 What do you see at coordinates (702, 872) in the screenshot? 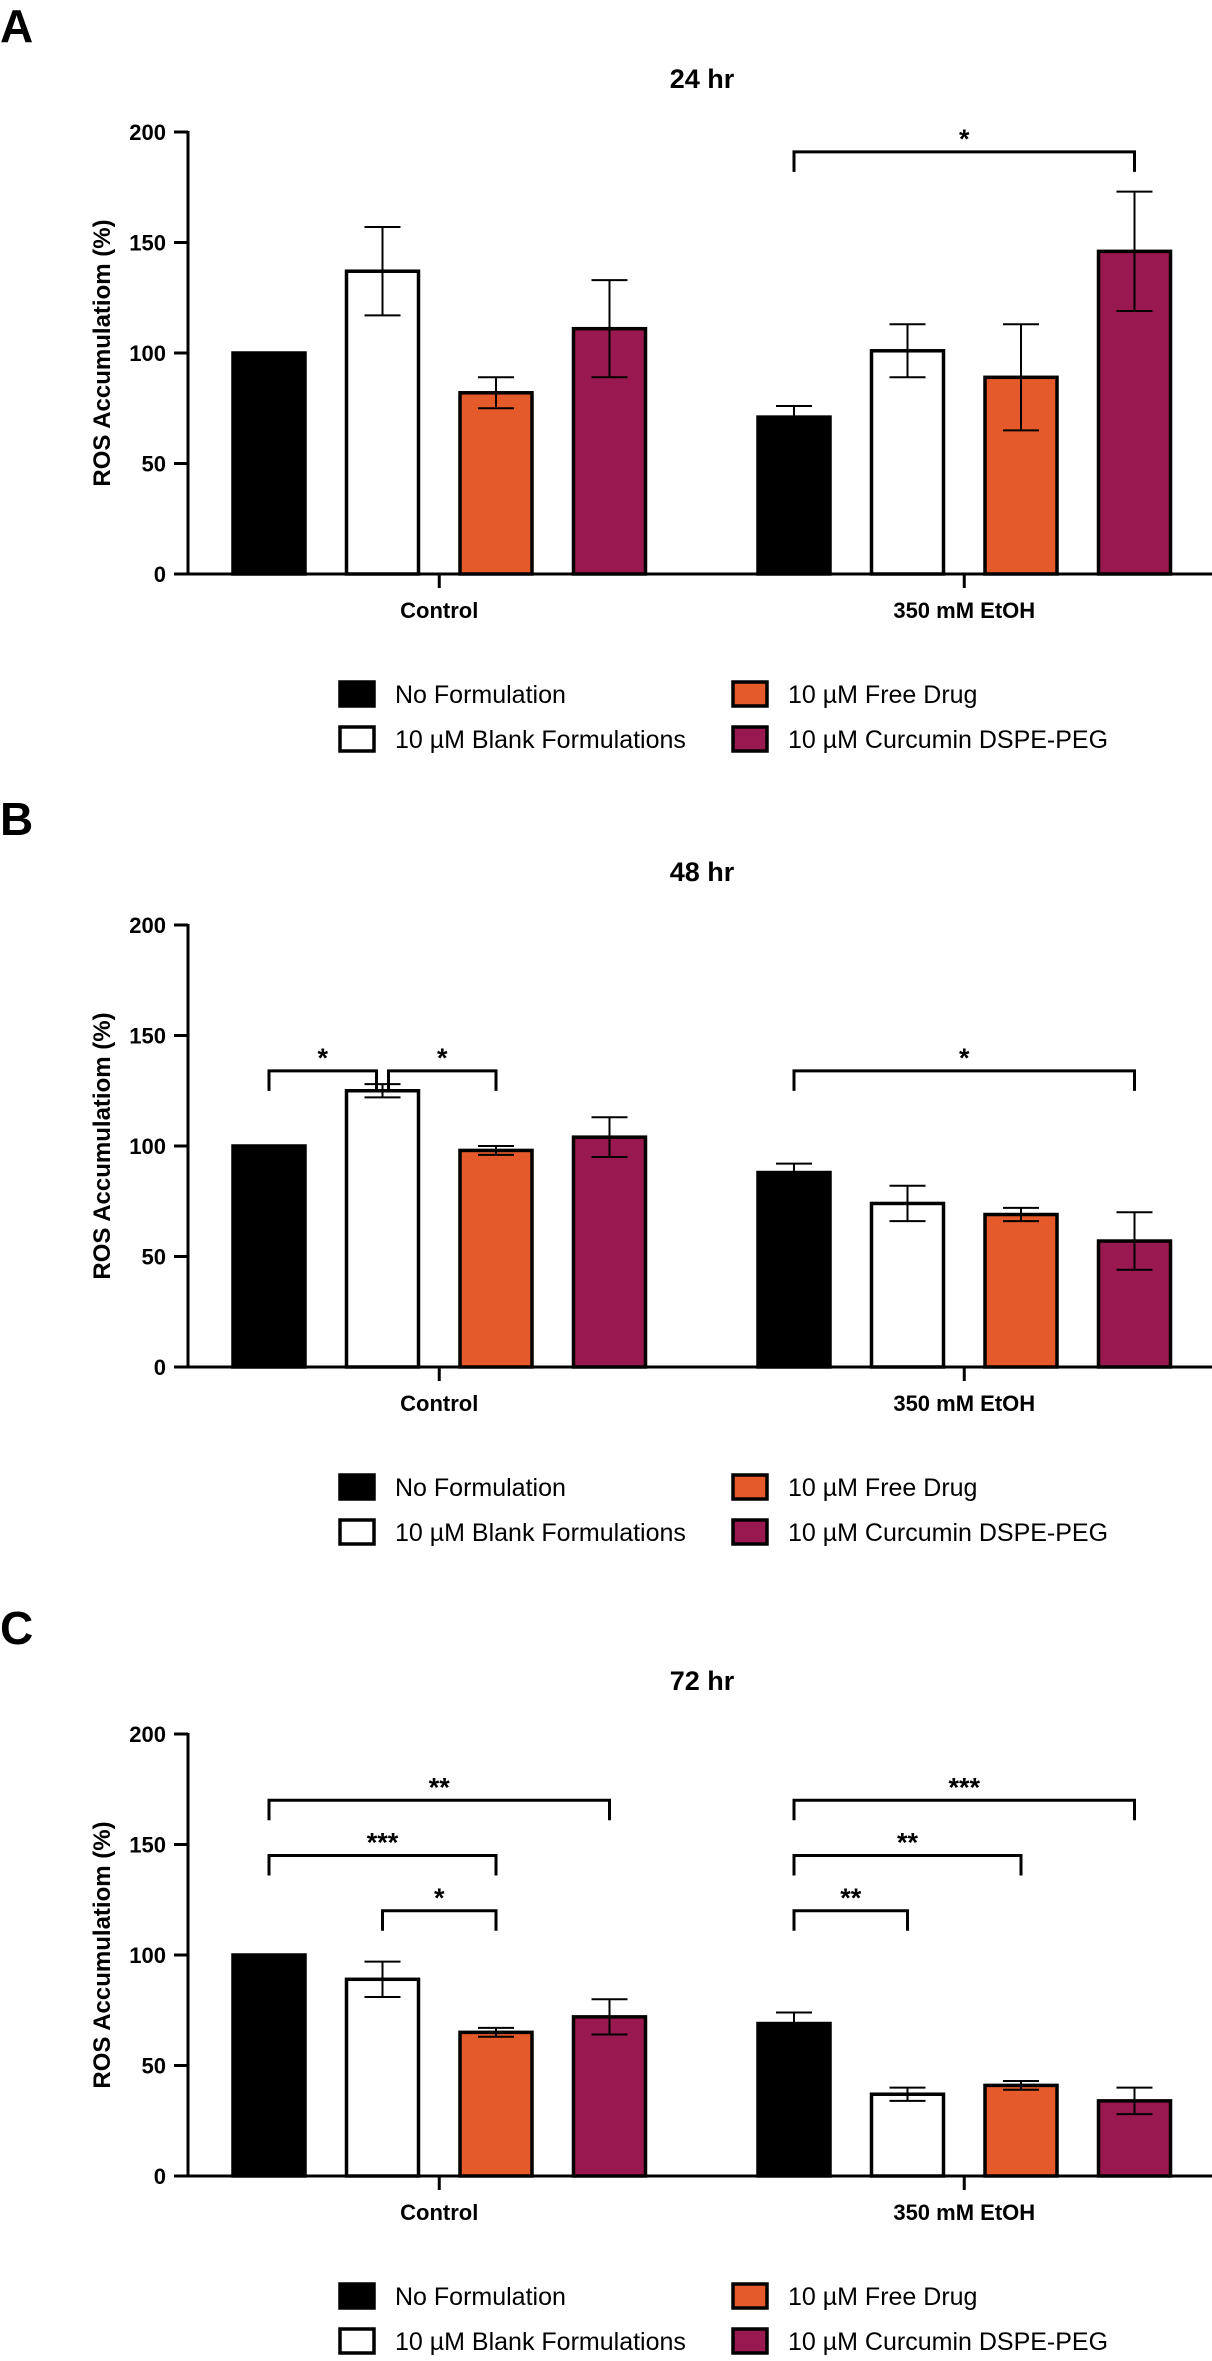
I see `chart-title: 48 hr` at bounding box center [702, 872].